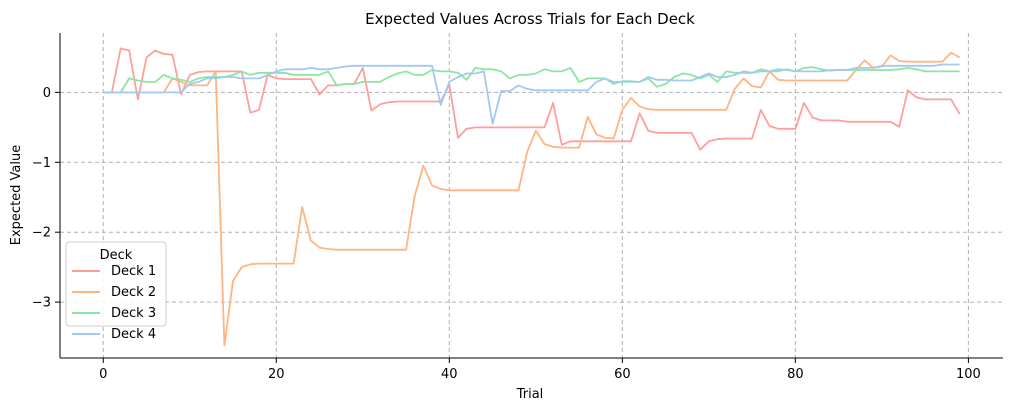 The height and width of the screenshot is (411, 1011). Describe the element at coordinates (114, 303) in the screenshot. I see `legend-items: Deck 1 Deck 2 Deck 3 Deck 4` at that location.